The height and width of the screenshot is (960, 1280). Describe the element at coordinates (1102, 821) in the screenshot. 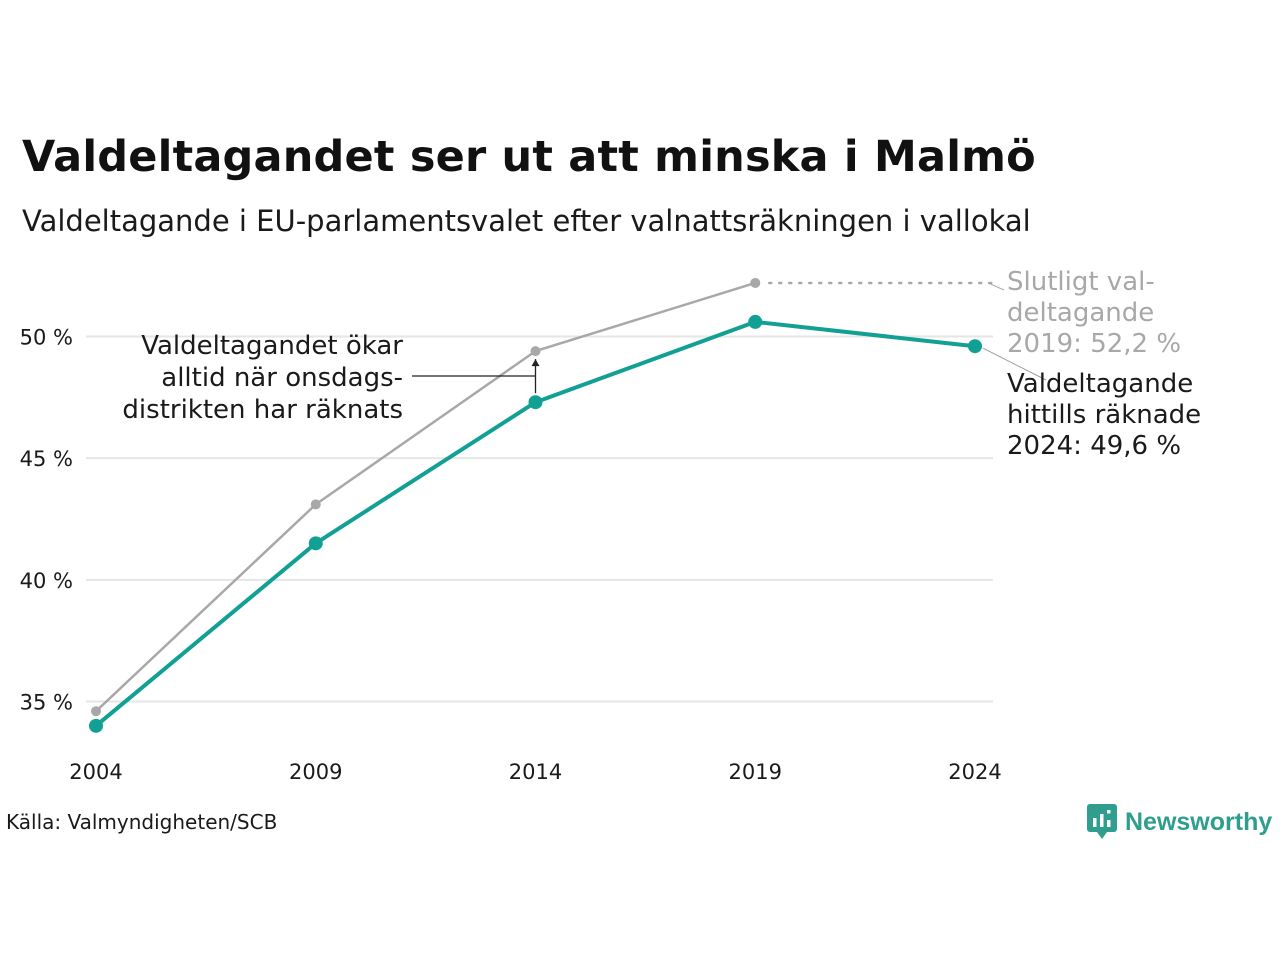

I see `newsworthy-logo-icon` at that location.